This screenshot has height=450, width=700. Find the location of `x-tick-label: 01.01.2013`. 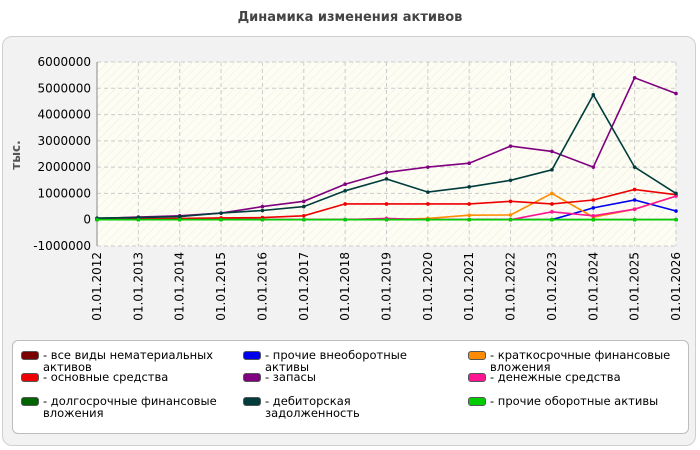

x-tick-label: 01.01.2013 is located at coordinates (138, 286).